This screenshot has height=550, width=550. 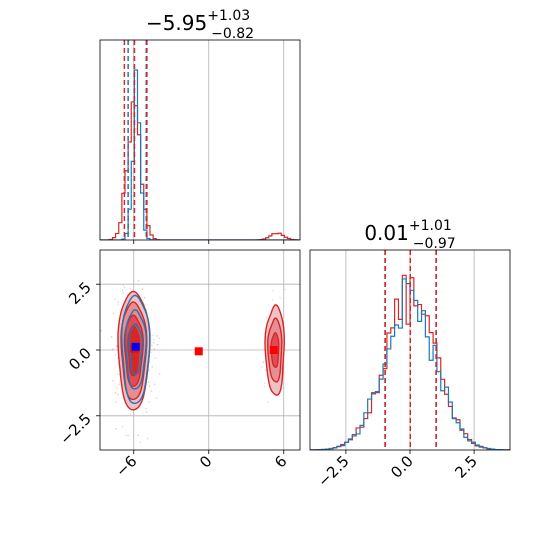 What do you see at coordinates (193, 362) in the screenshot?
I see `joint-density` at bounding box center [193, 362].